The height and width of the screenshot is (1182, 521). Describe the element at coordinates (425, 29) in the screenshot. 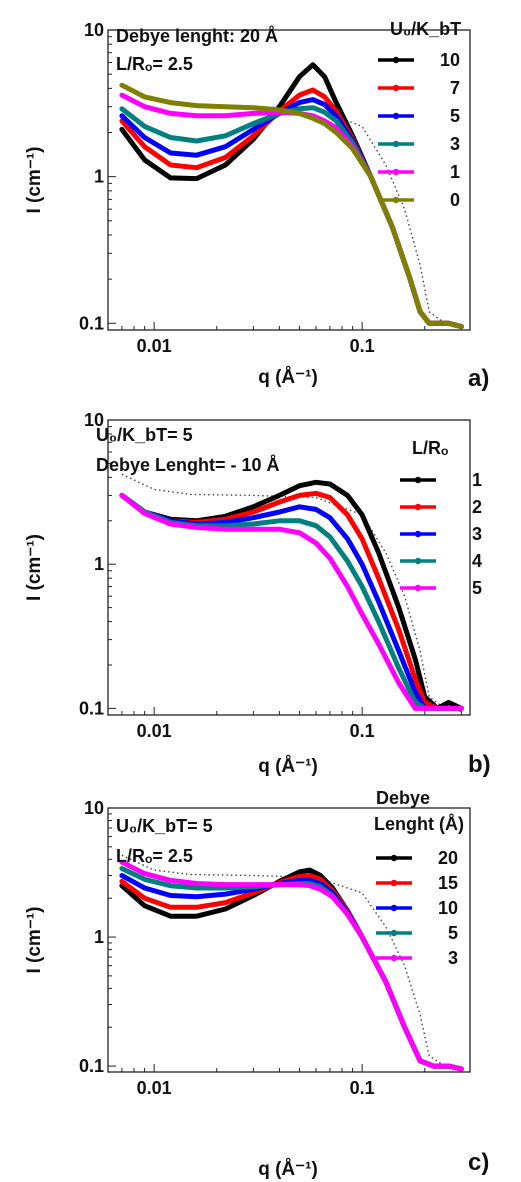

I see `legend-title: U₀/K_bT` at that location.